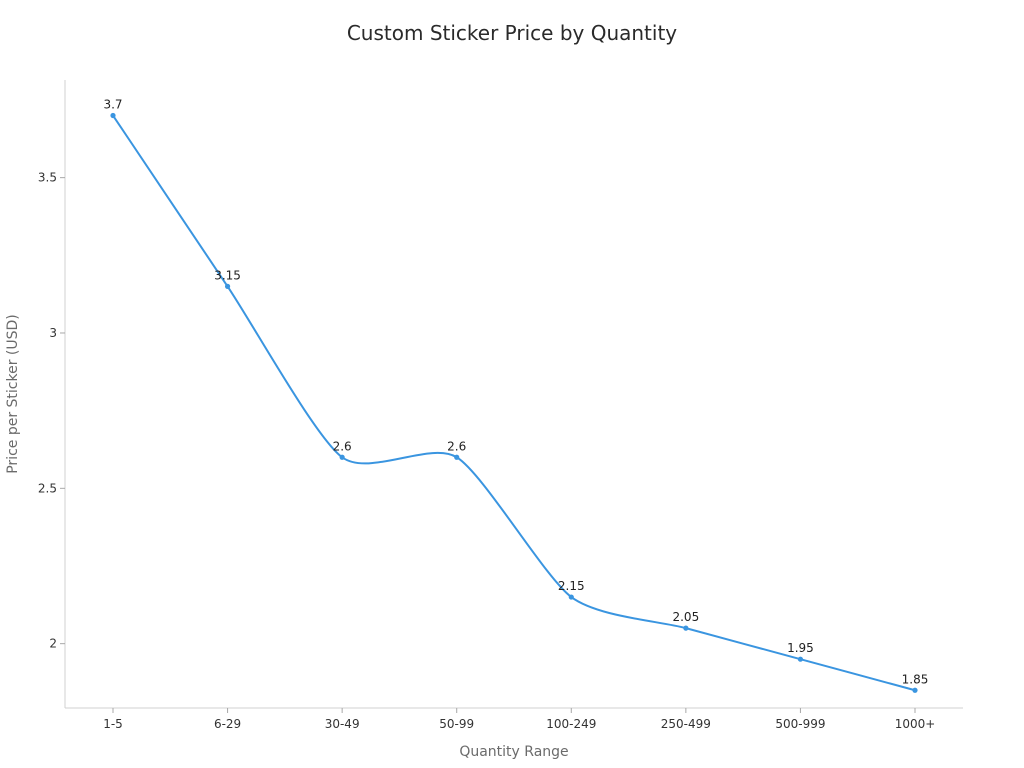 This screenshot has height=768, width=1024. What do you see at coordinates (227, 724) in the screenshot?
I see `x-tick-label: 6-29` at bounding box center [227, 724].